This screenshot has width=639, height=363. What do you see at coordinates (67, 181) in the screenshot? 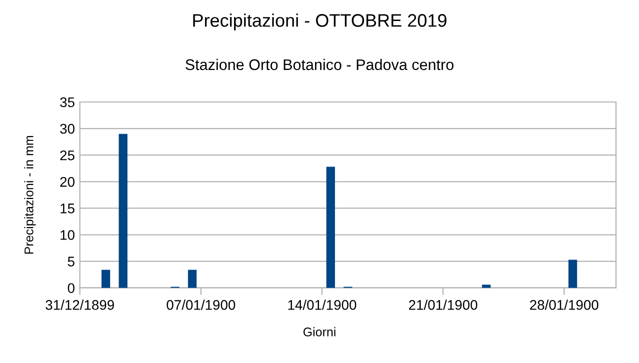
I see `y-tick-label: 20` at bounding box center [67, 181].